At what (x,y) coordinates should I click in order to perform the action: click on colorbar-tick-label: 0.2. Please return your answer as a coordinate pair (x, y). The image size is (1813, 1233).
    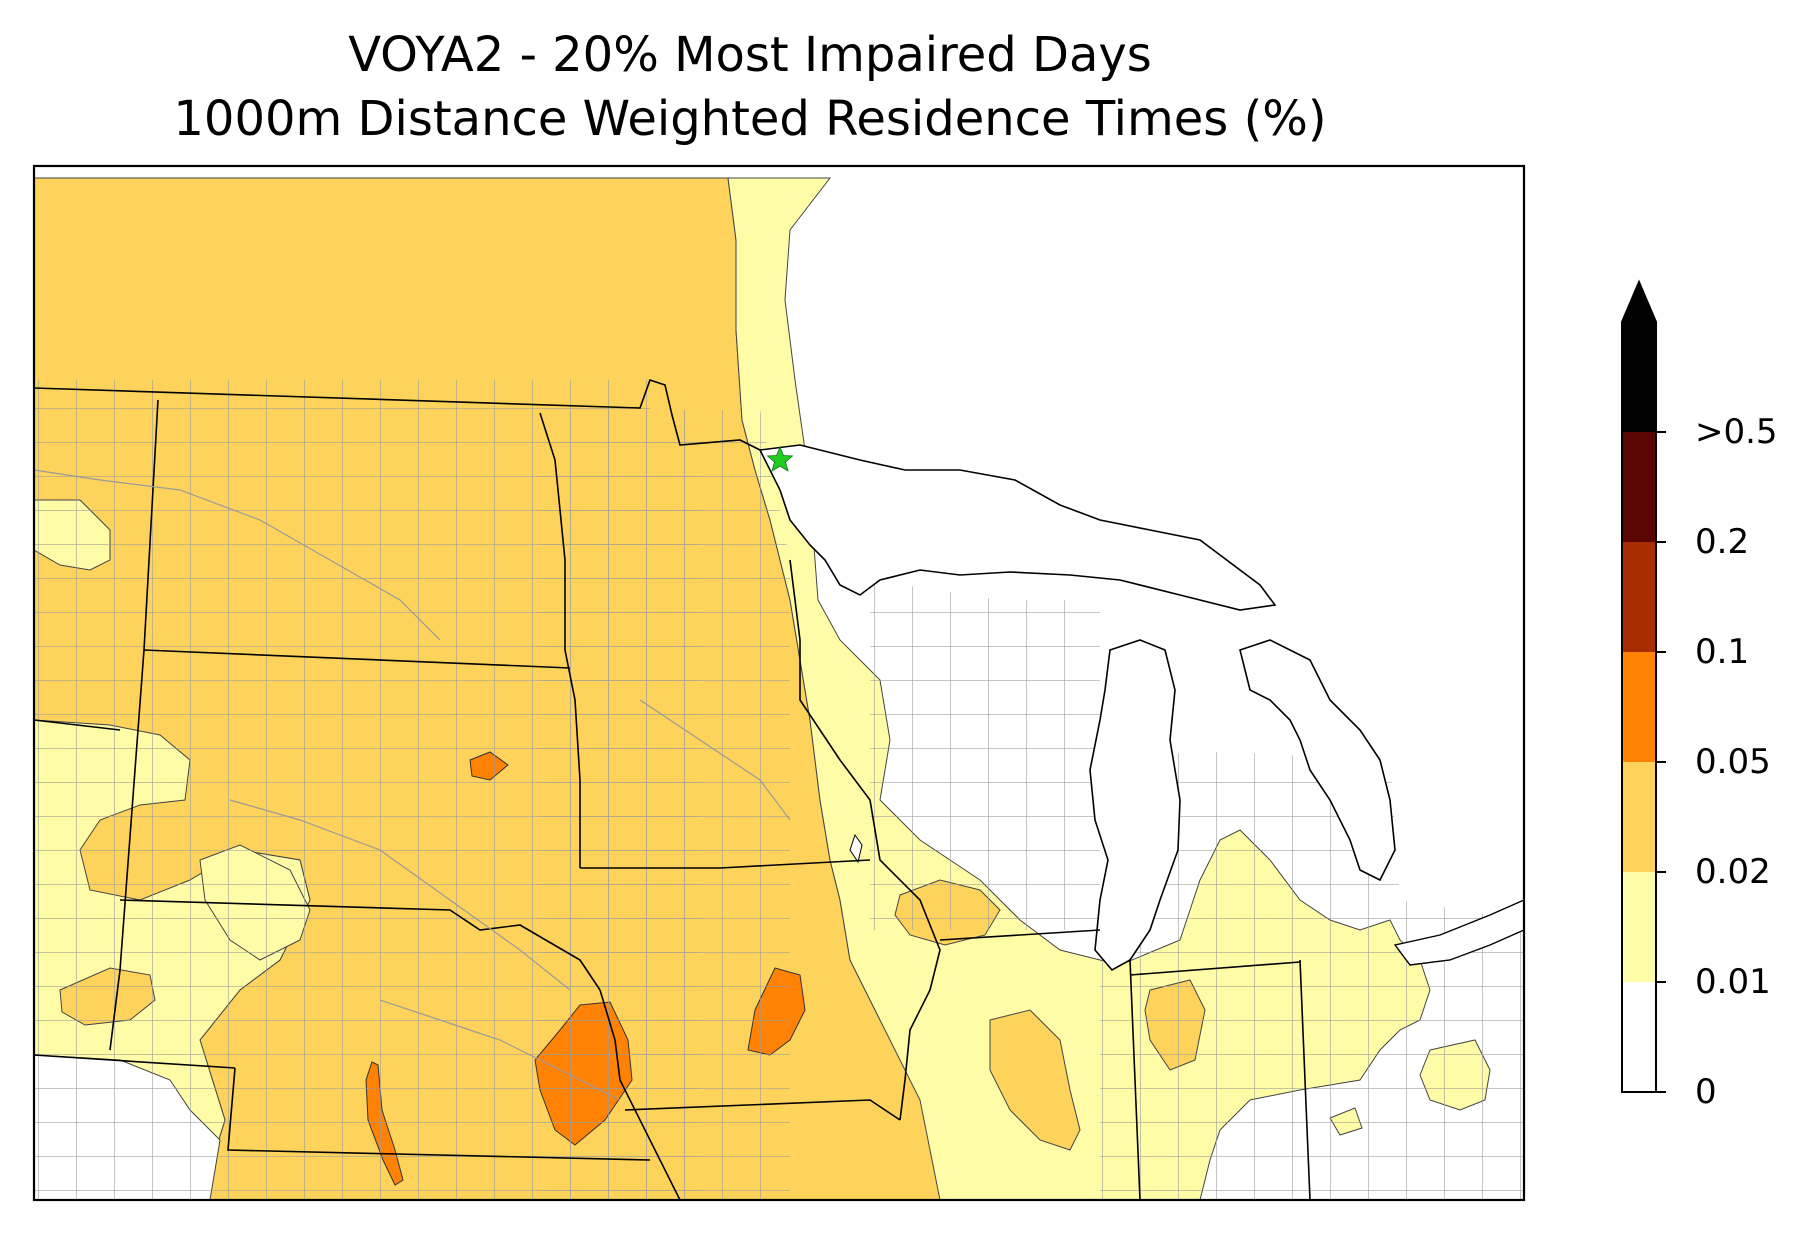
    Looking at the image, I should click on (1722, 542).